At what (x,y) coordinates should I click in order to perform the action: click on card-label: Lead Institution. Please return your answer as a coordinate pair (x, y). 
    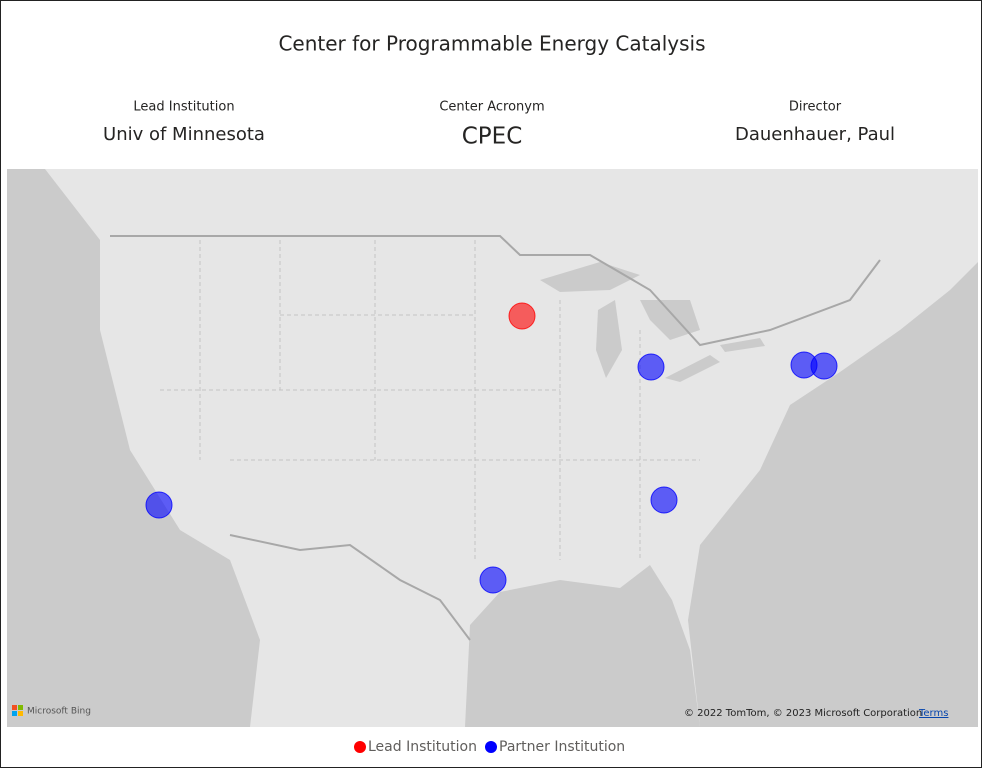
    Looking at the image, I should click on (183, 107).